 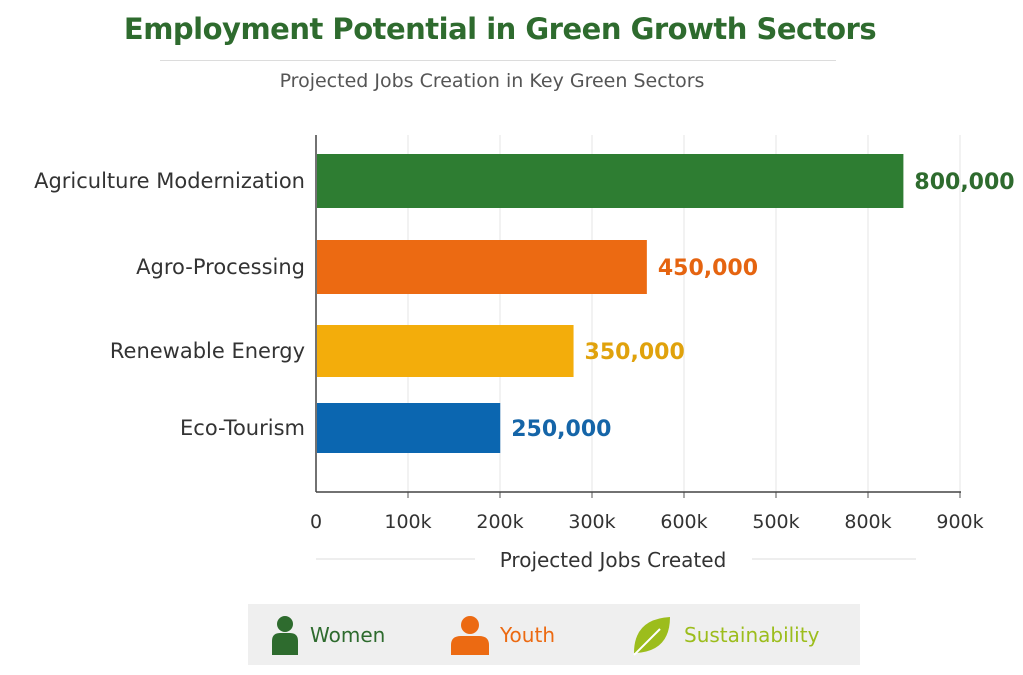 What do you see at coordinates (561, 429) in the screenshot?
I see `data-label: 250,000` at bounding box center [561, 429].